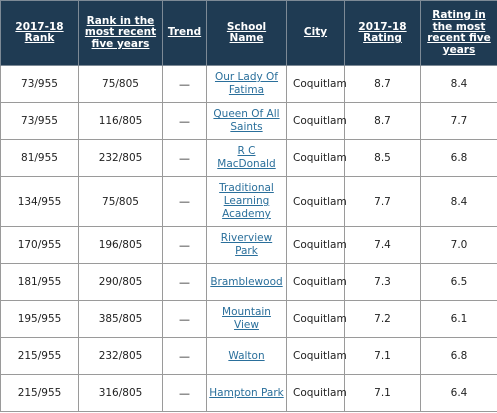 Image resolution: width=497 pixels, height=413 pixels. Describe the element at coordinates (39, 319) in the screenshot. I see `rank-cell: 195/955` at that location.